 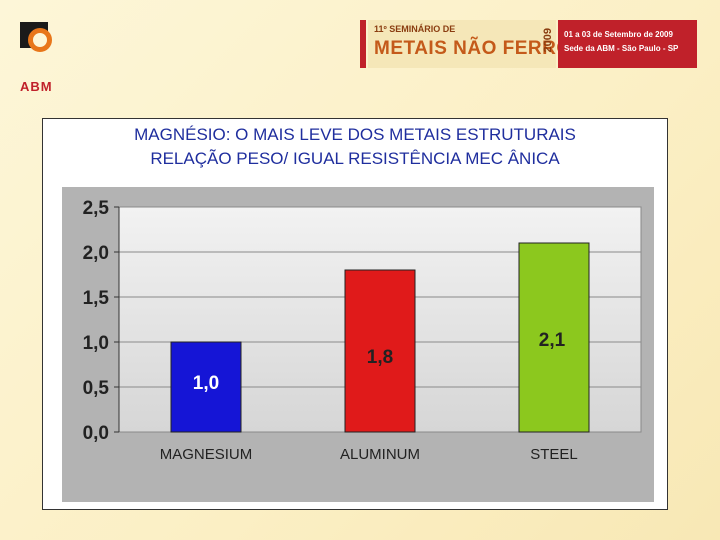 What do you see at coordinates (618, 34) in the screenshot?
I see `banner-dates: 01 a 03 de Setembro de 2009` at bounding box center [618, 34].